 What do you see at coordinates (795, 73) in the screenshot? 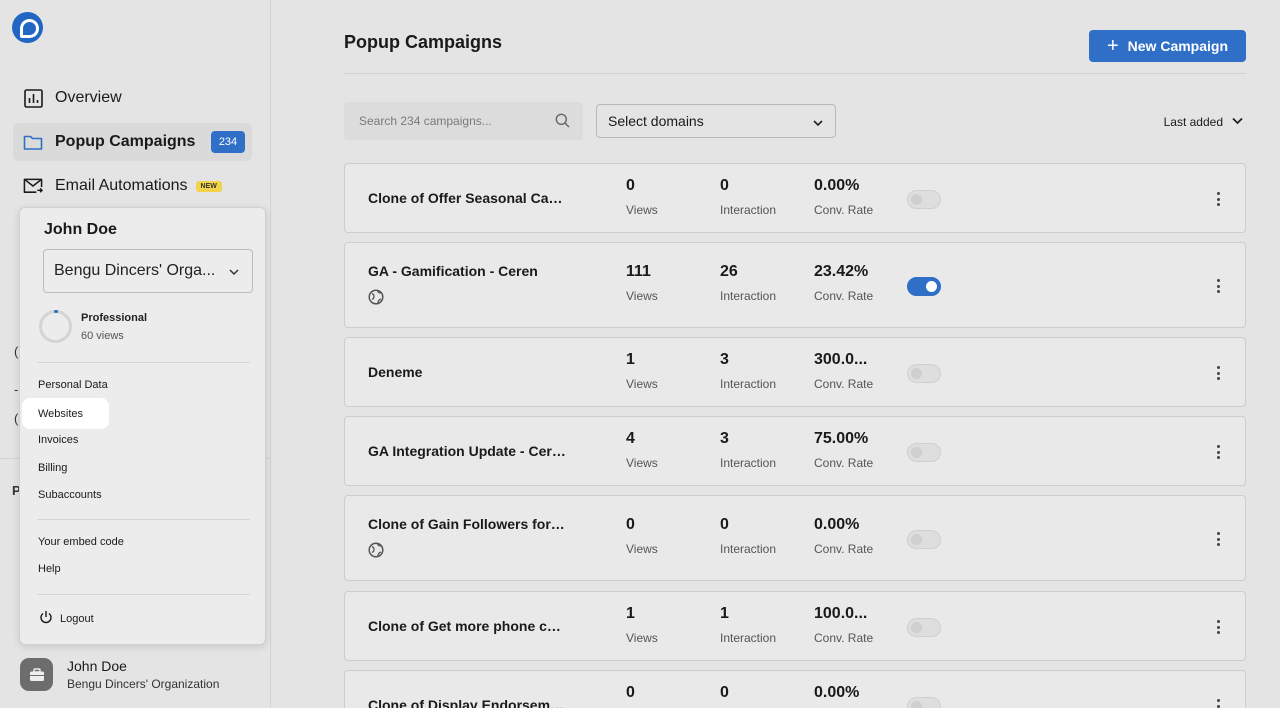
I see `header-divider` at bounding box center [795, 73].